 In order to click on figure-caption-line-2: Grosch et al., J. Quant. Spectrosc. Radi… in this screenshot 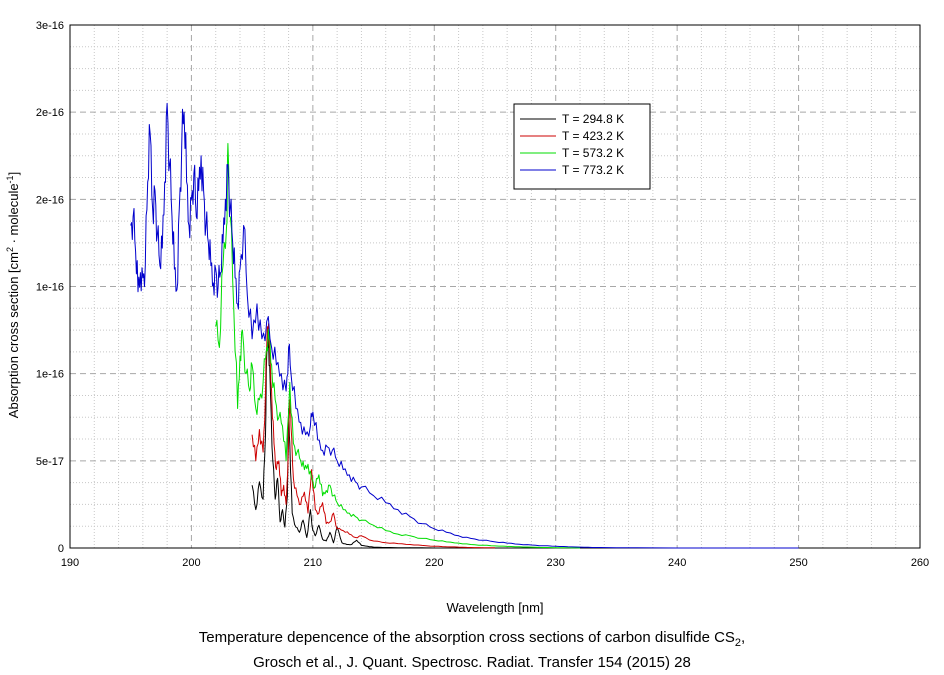, I will do `click(472, 662)`.